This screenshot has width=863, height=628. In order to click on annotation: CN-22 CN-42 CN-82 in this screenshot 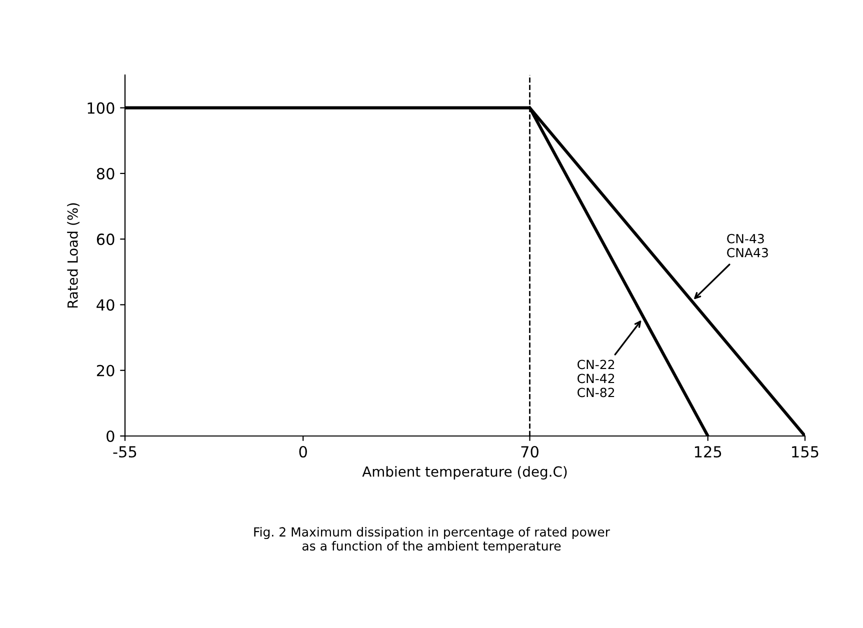, I will do `click(596, 379)`.